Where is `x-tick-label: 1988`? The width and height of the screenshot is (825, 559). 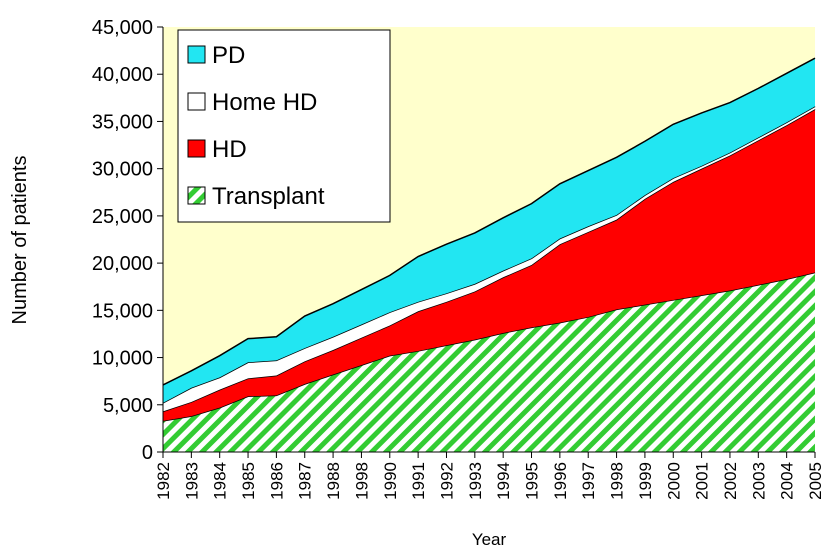
x-tick-label: 1988 is located at coordinates (333, 481).